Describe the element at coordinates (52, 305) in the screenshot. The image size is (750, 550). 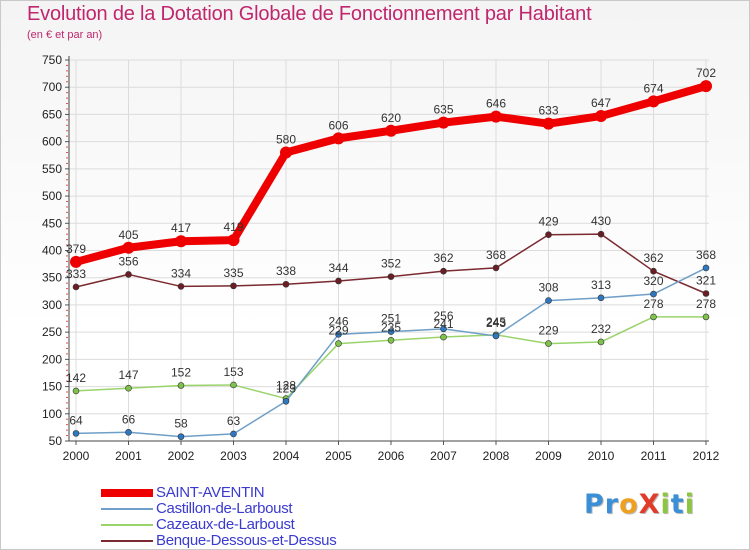
I see `y-tick-label: 300` at that location.